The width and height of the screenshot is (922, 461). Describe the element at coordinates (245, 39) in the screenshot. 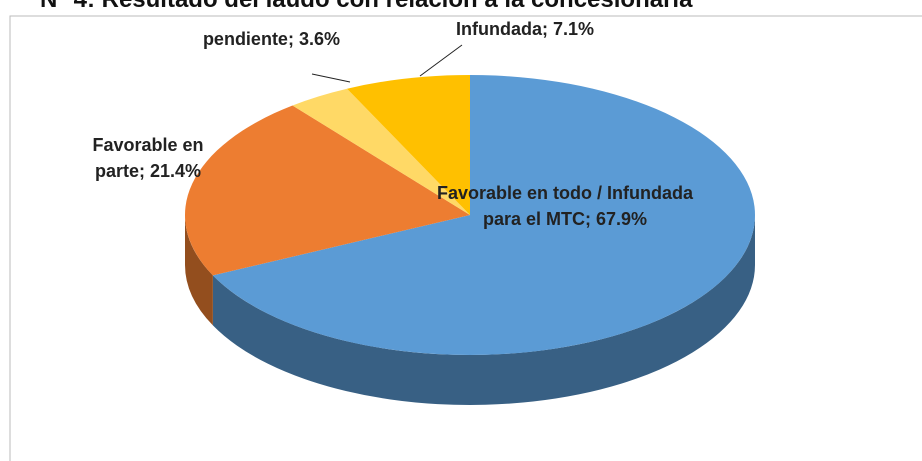

I see `label-category: pendiente` at that location.